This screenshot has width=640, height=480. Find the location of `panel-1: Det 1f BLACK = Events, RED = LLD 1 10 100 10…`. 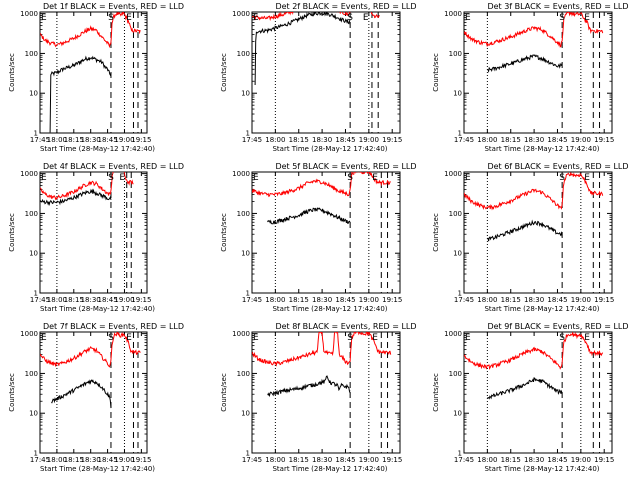

panel-1: Det 1f BLACK = Events, RED = LLD 1 10 100 10… is located at coordinates (96, 77).